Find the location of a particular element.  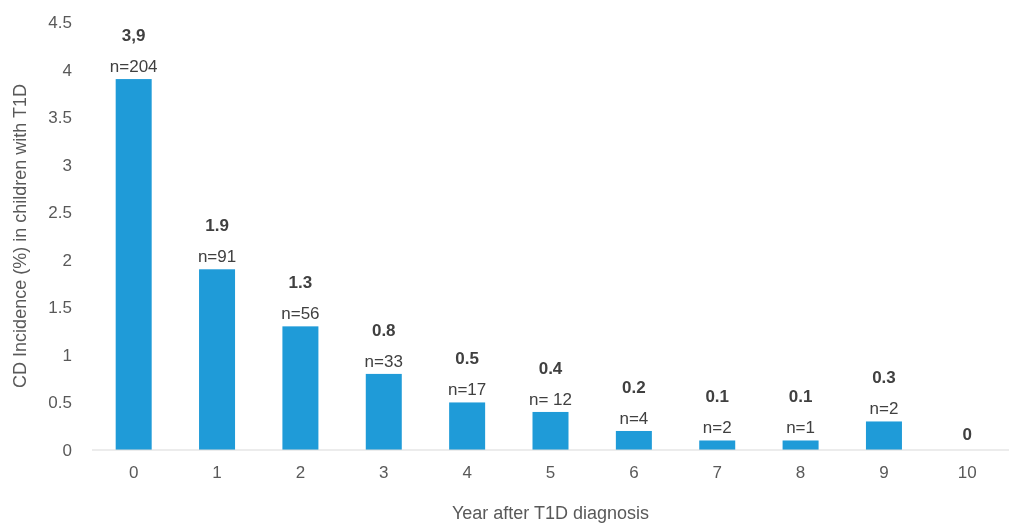

annotation: n=4 is located at coordinates (634, 418).